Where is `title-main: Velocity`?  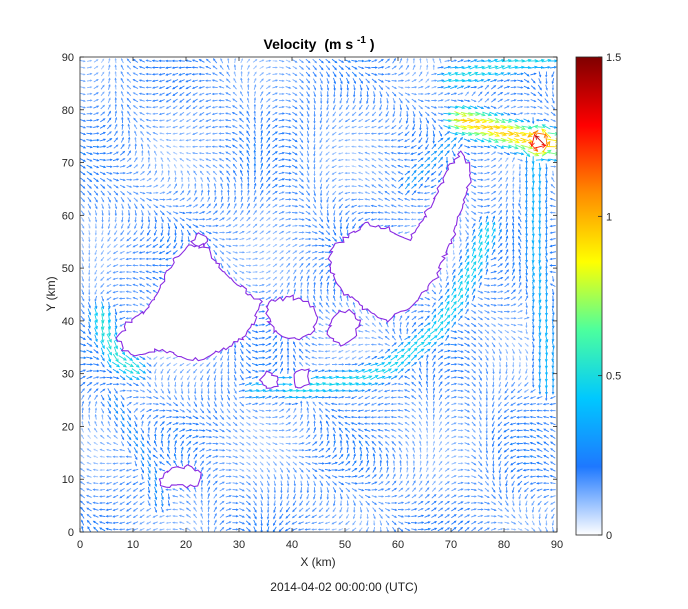
title-main: Velocity is located at coordinates (290, 44).